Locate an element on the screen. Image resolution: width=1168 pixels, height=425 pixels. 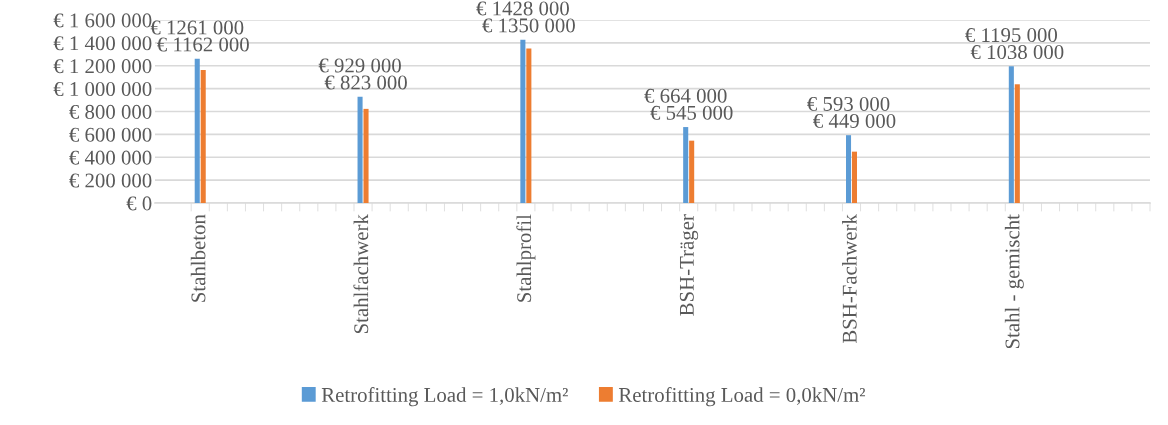
data-label: € 929 000 is located at coordinates (359, 65).